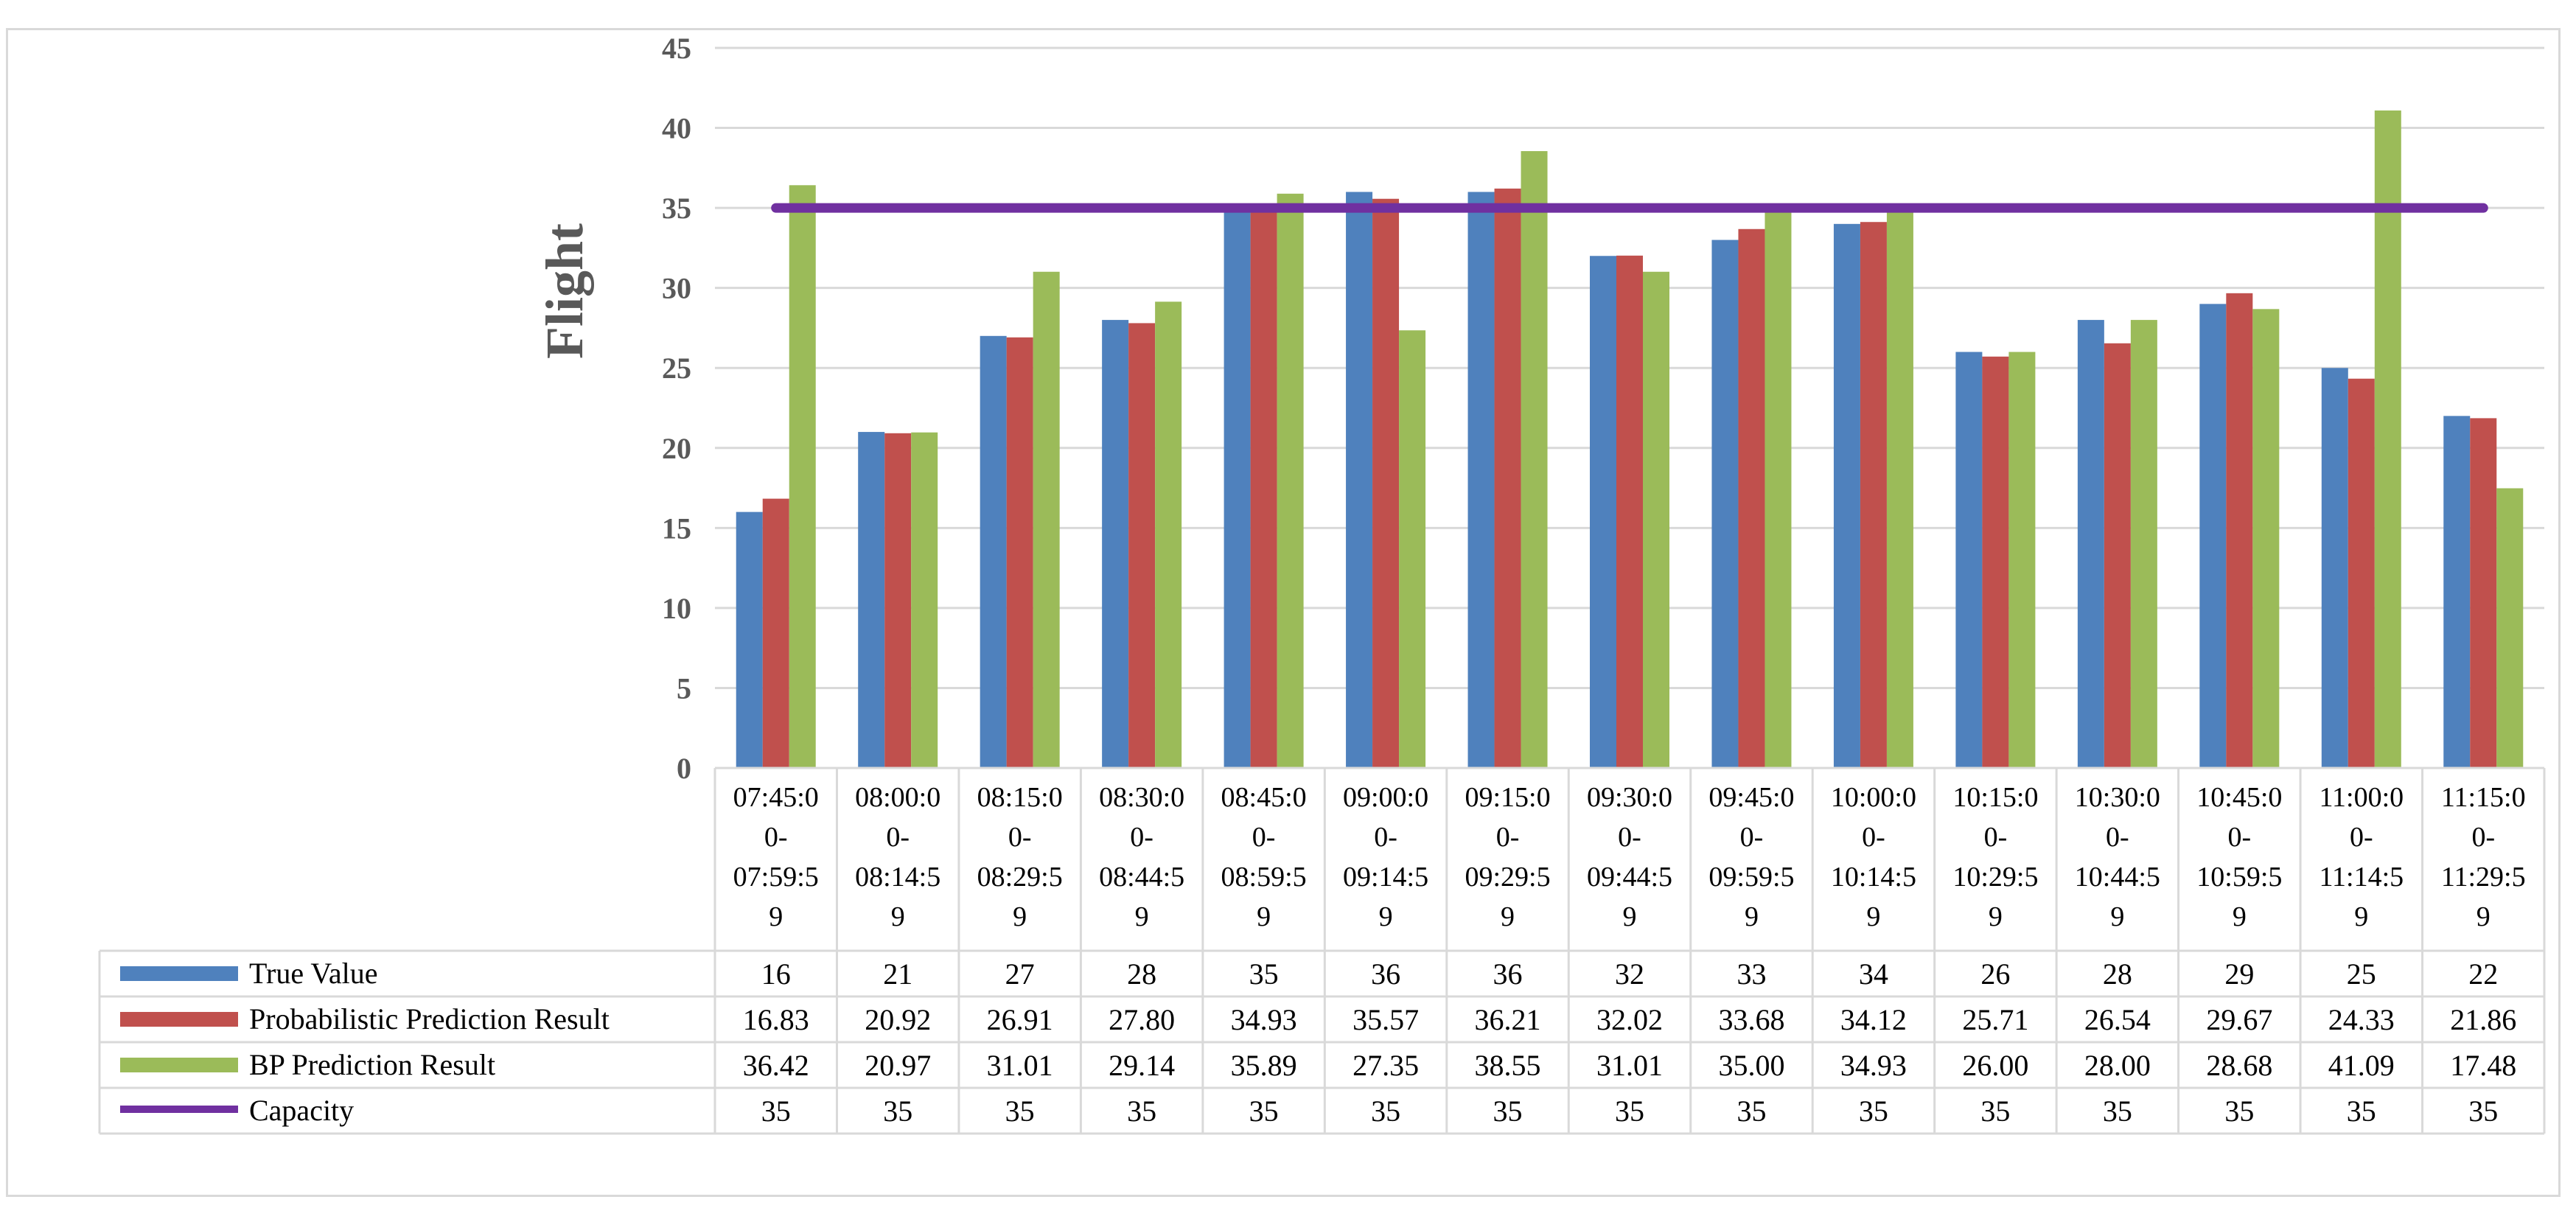  I want to click on y-axis-title: Flight, so click(564, 291).